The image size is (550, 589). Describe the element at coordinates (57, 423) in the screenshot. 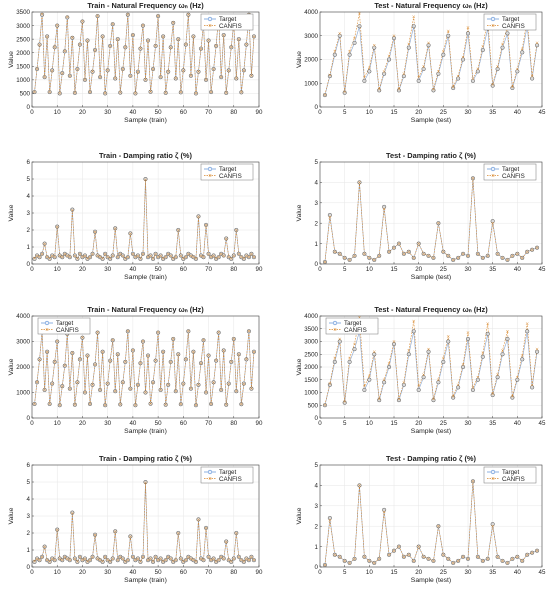

I see `x-tick-label: 10` at that location.